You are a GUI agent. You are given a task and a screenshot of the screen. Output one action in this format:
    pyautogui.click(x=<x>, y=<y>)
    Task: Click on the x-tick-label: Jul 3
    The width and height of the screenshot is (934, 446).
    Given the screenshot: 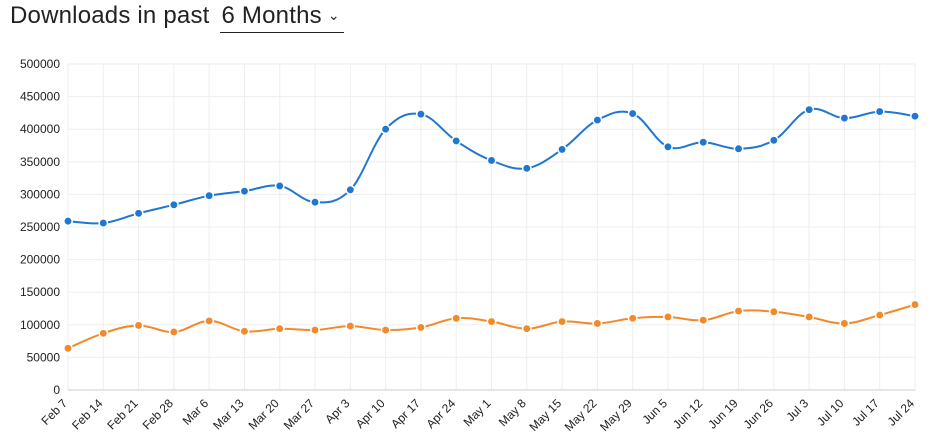 What is the action you would take?
    pyautogui.click(x=797, y=410)
    